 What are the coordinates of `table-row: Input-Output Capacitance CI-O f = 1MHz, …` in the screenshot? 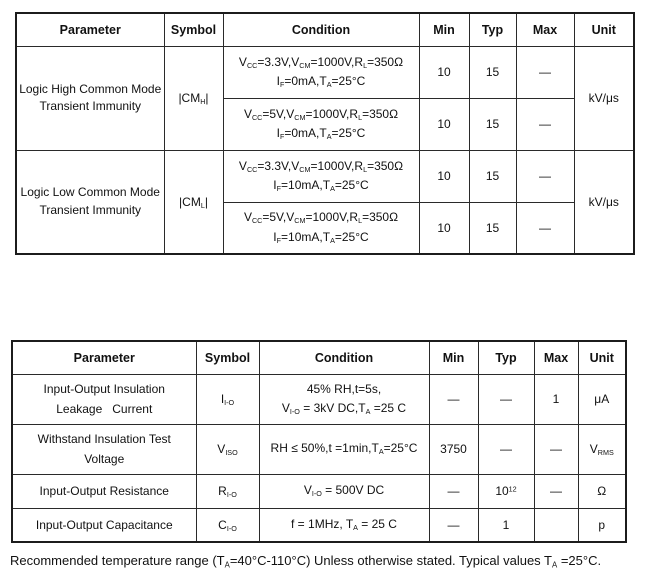 It's located at (319, 525).